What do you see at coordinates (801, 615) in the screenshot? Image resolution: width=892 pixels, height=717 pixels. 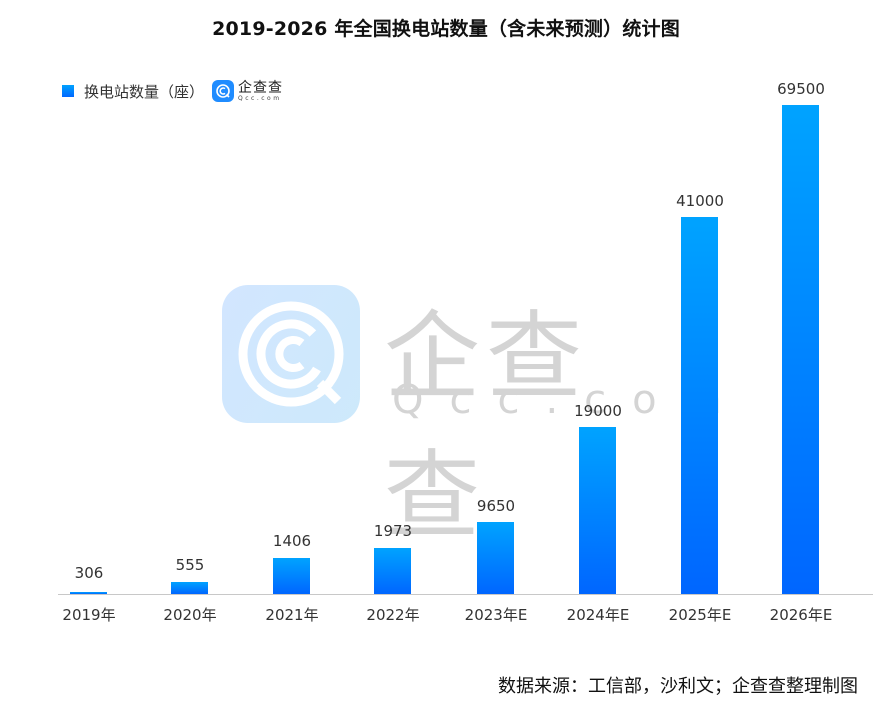 I see `category-label: 2026年E` at bounding box center [801, 615].